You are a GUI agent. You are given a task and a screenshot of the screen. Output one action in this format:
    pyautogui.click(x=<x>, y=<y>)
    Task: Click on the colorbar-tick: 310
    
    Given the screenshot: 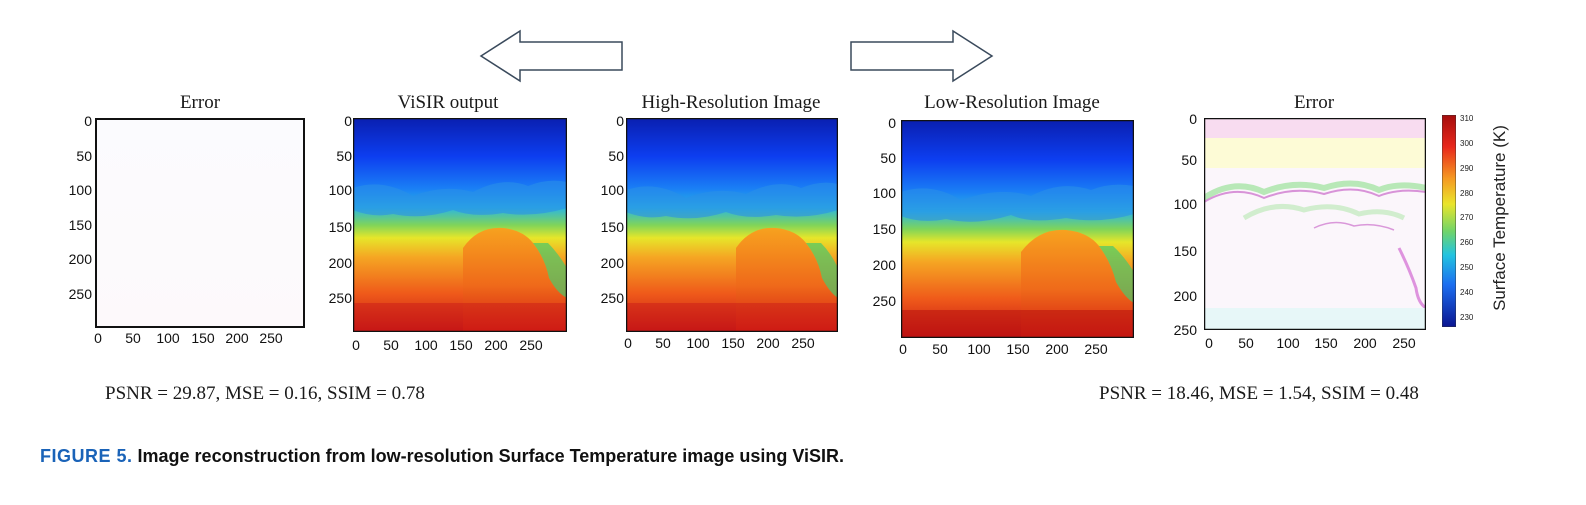 What is the action you would take?
    pyautogui.click(x=1467, y=118)
    